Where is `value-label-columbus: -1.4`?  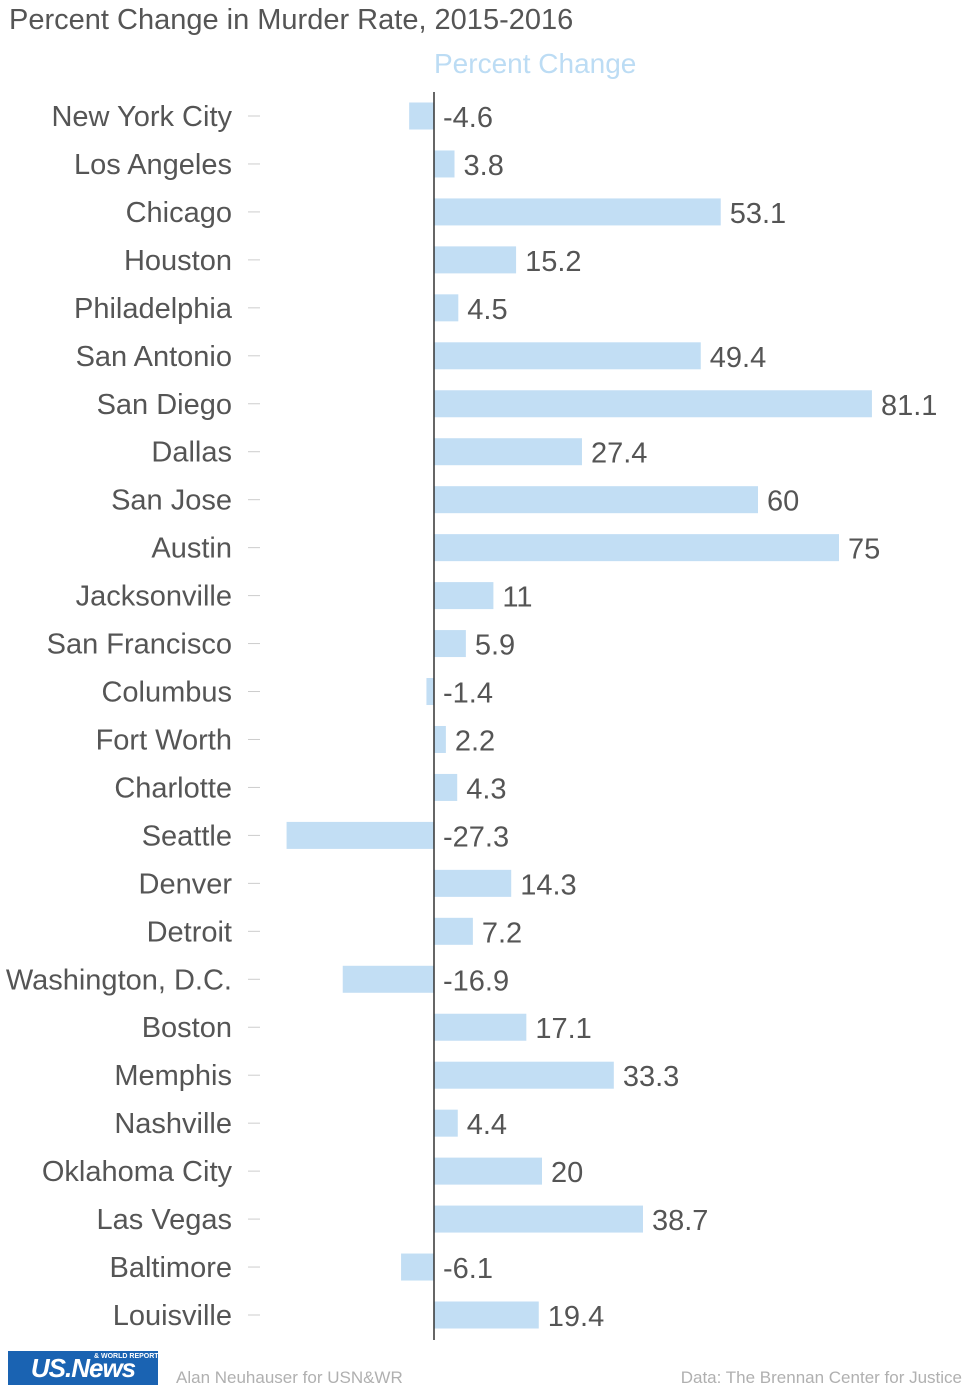
value-label-columbus: -1.4 is located at coordinates (468, 694).